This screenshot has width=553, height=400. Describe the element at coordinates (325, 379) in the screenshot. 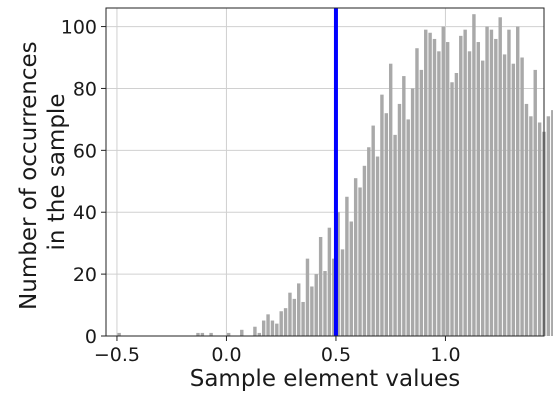

I see `x-axis-label: Sample element values` at that location.